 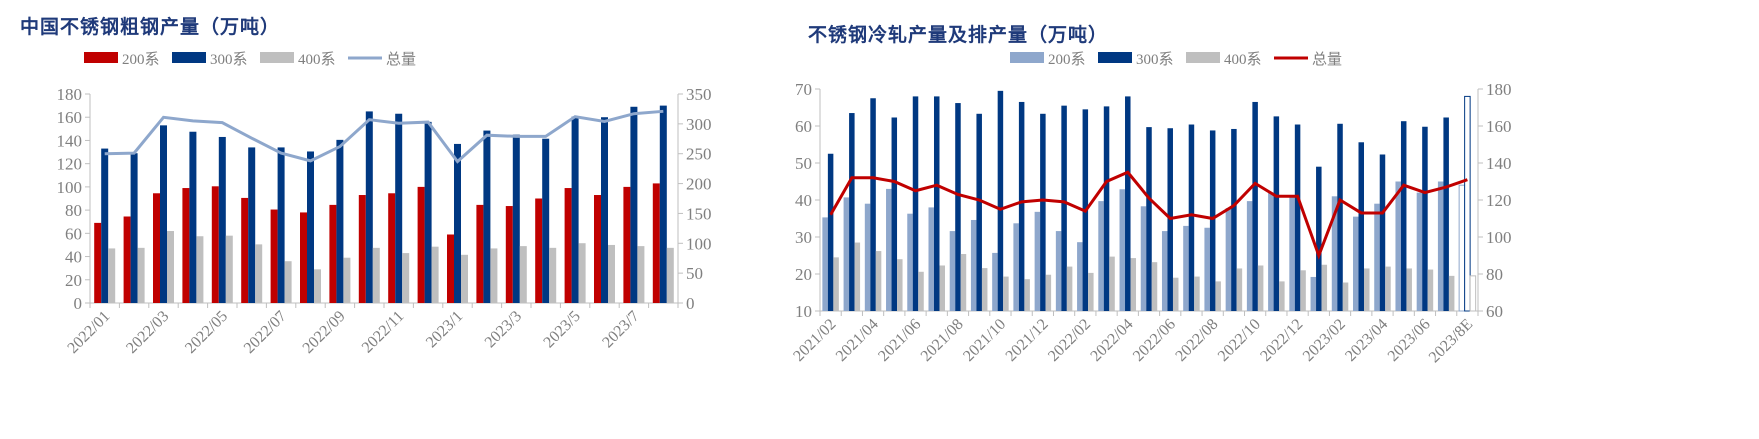 What do you see at coordinates (401, 59) in the screenshot?
I see `legend-label: 总量` at bounding box center [401, 59].